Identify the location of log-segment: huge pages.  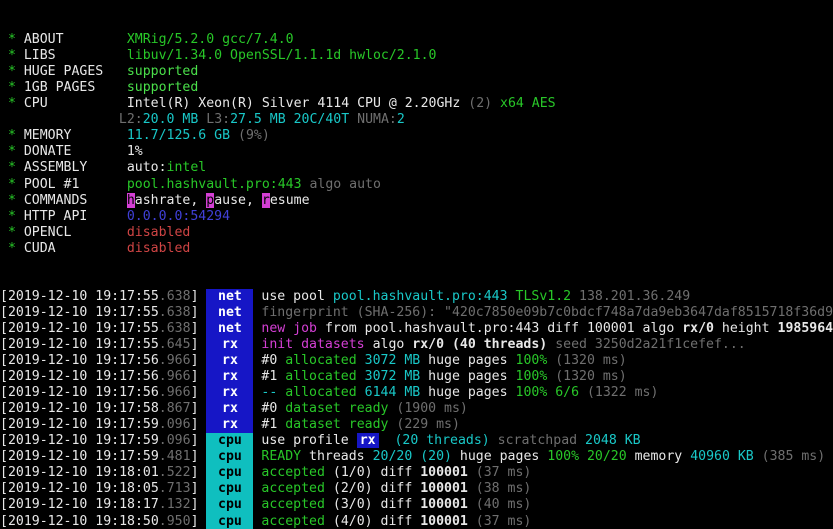
(468, 377).